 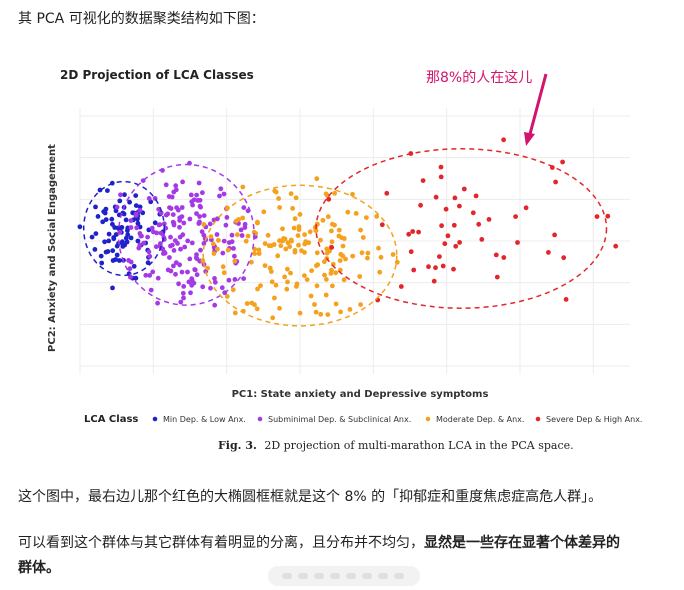 What do you see at coordinates (522, 543) in the screenshot?
I see `note-bold-text: 显然是一些存在显著个体差异的` at bounding box center [522, 543].